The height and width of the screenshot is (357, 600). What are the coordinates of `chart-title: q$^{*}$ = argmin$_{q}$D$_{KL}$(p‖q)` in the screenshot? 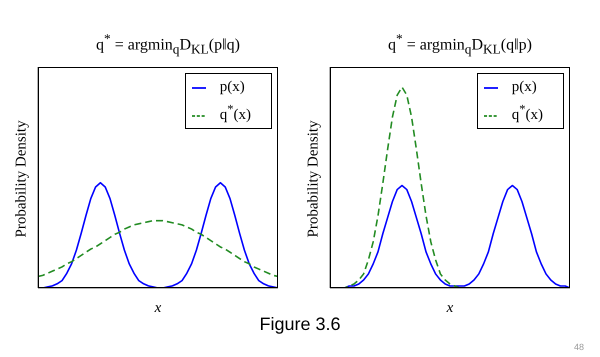 It's located at (168, 44).